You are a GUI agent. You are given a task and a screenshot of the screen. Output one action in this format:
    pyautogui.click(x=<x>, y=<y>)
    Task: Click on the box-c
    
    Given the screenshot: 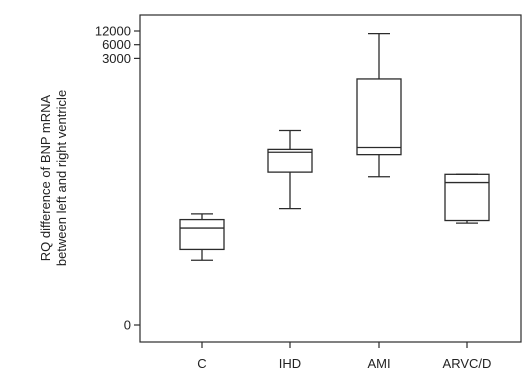 What is the action you would take?
    pyautogui.click(x=202, y=237)
    